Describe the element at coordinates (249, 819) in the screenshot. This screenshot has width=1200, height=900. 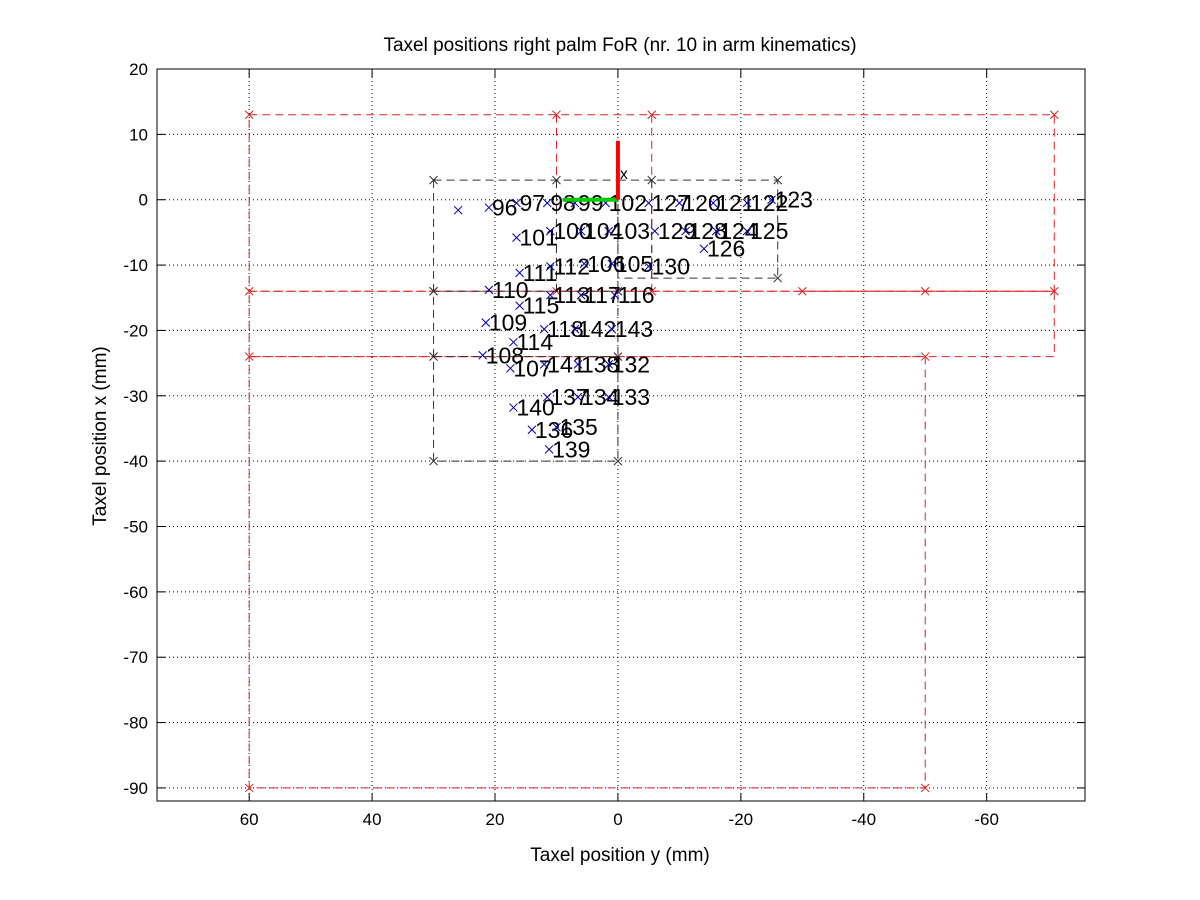
I see `x-tick-label: 60` at that location.